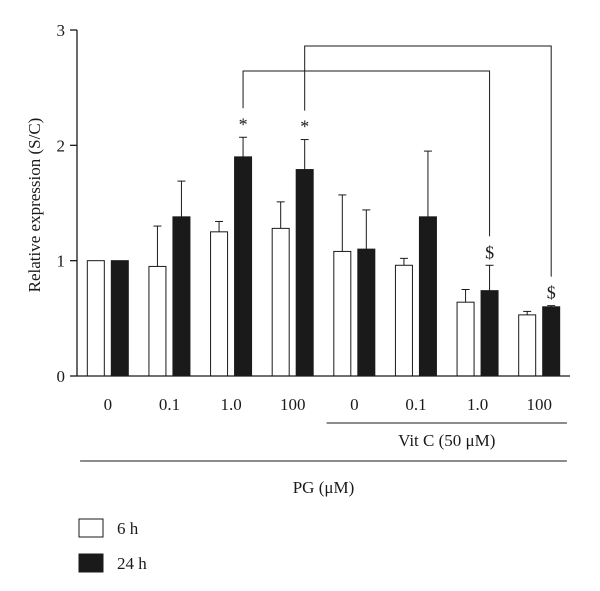  I want to click on group-labels: Vit C (50 μM) PG (μM), so click(323, 459).